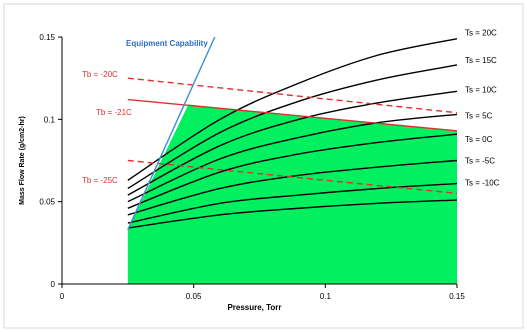 Image resolution: width=527 pixels, height=332 pixels. I want to click on ts-label-0: Ts = 20C, so click(481, 33).